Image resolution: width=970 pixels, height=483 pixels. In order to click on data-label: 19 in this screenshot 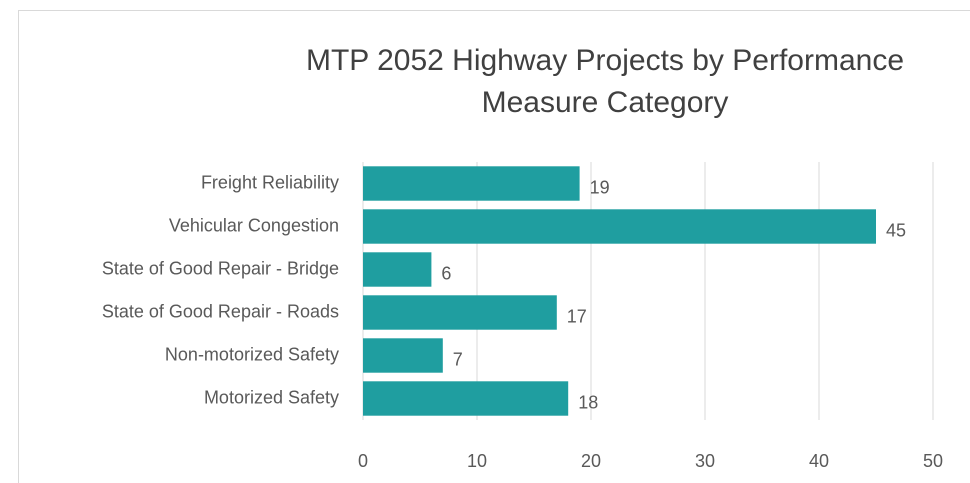, I will do `click(600, 187)`.